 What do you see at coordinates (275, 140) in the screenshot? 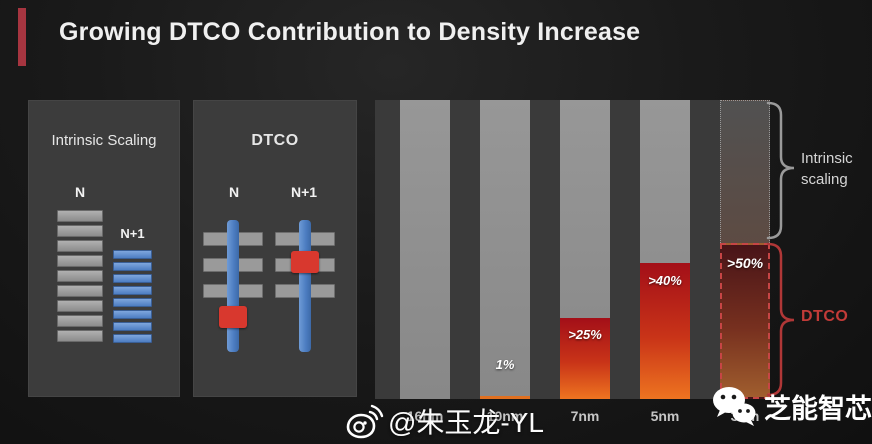
I see `dtco-panel-title: DTCO` at bounding box center [275, 140].